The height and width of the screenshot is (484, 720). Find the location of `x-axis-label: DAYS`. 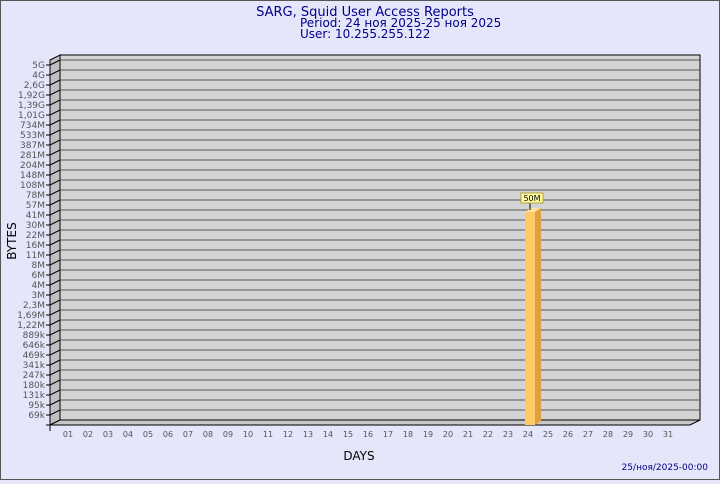

x-axis-label: DAYS is located at coordinates (358, 456).